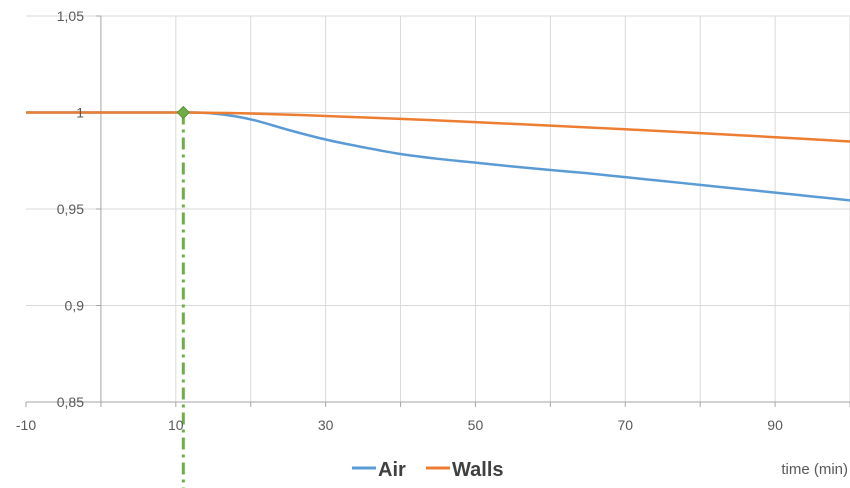 This screenshot has height=488, width=850. Describe the element at coordinates (437, 127) in the screenshot. I see `series-line-walls` at that location.